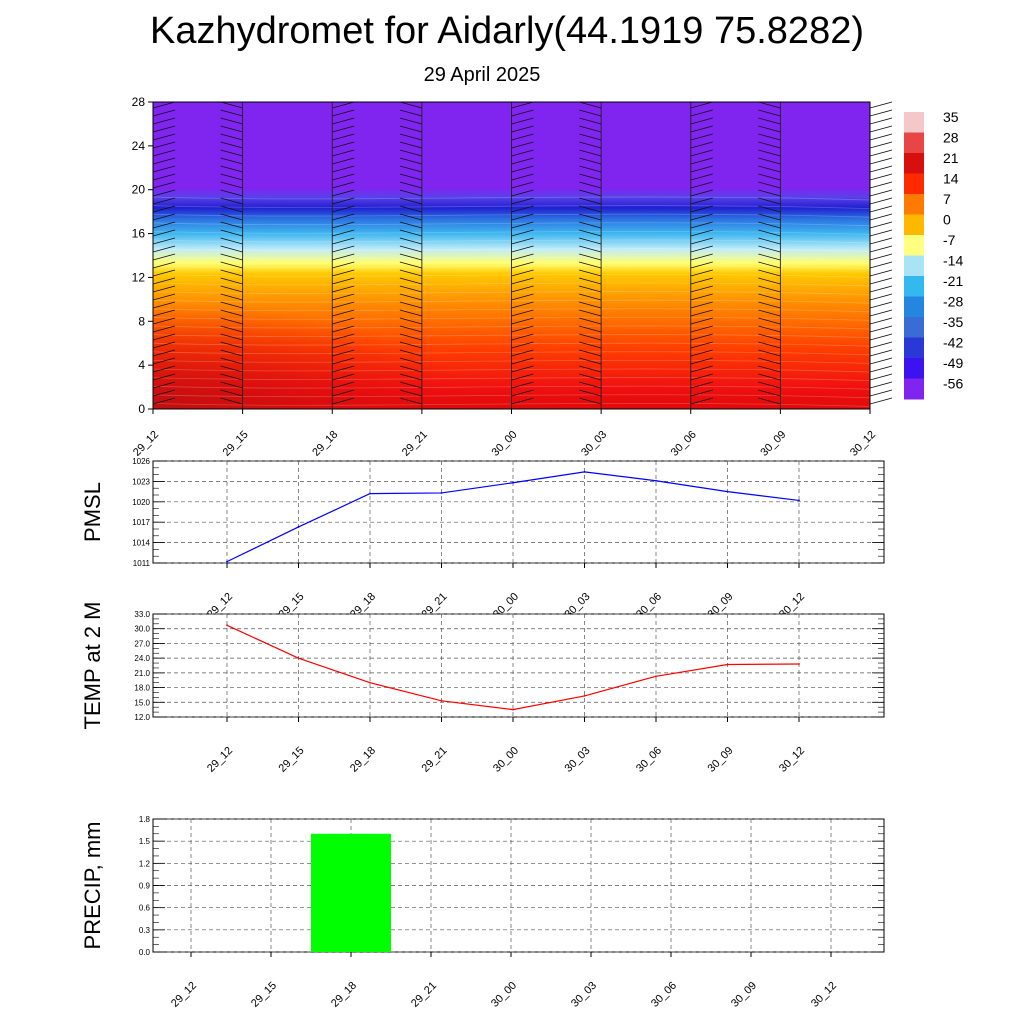 Image resolution: width=1024 pixels, height=1024 pixels. What do you see at coordinates (518, 512) in the screenshot?
I see `panel-frame` at bounding box center [518, 512].